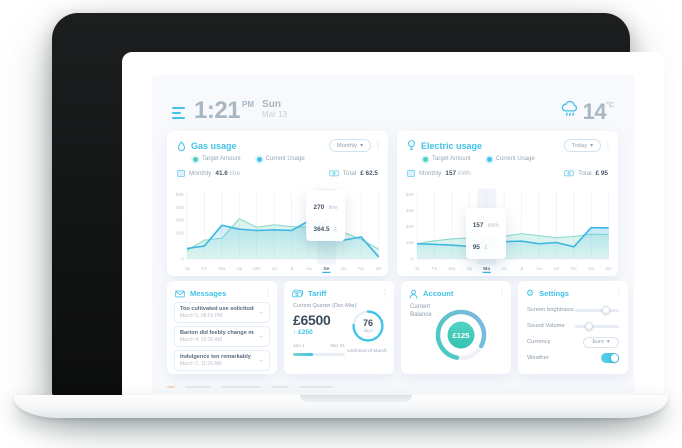 This screenshot has width=682, height=448. I want to click on svg-text: 500, so click(180, 194).